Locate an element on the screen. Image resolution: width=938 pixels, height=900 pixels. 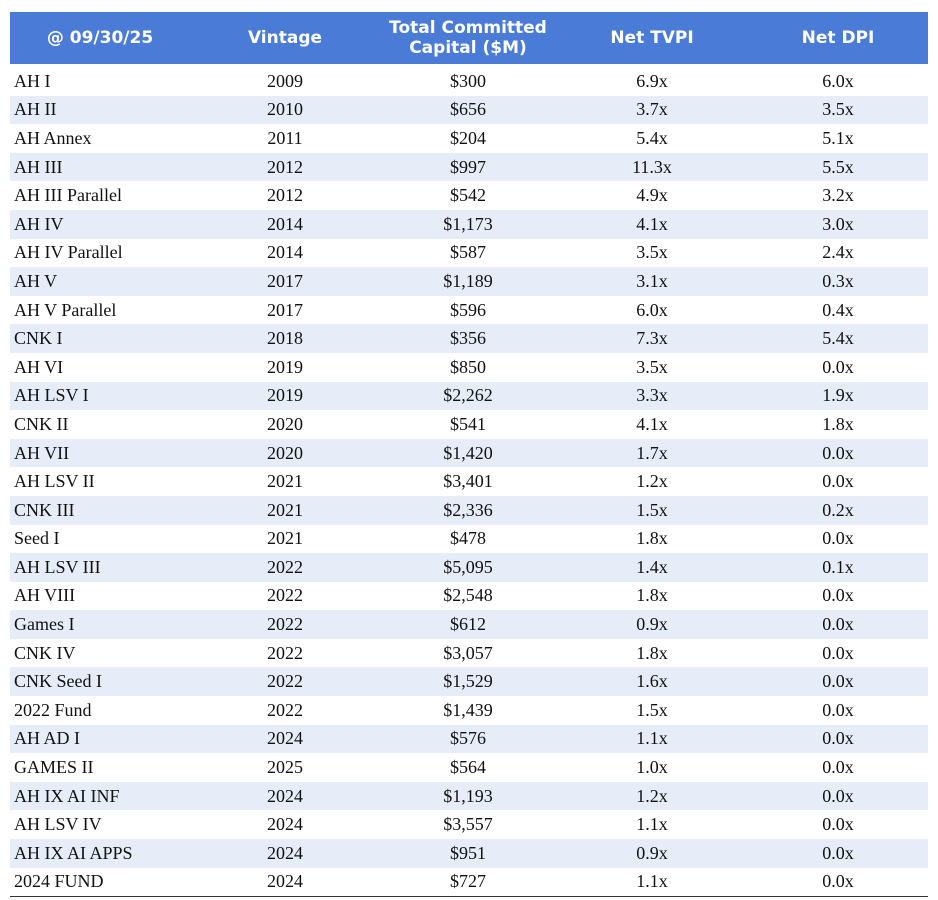
fund-name: AH AD I is located at coordinates (100, 739).